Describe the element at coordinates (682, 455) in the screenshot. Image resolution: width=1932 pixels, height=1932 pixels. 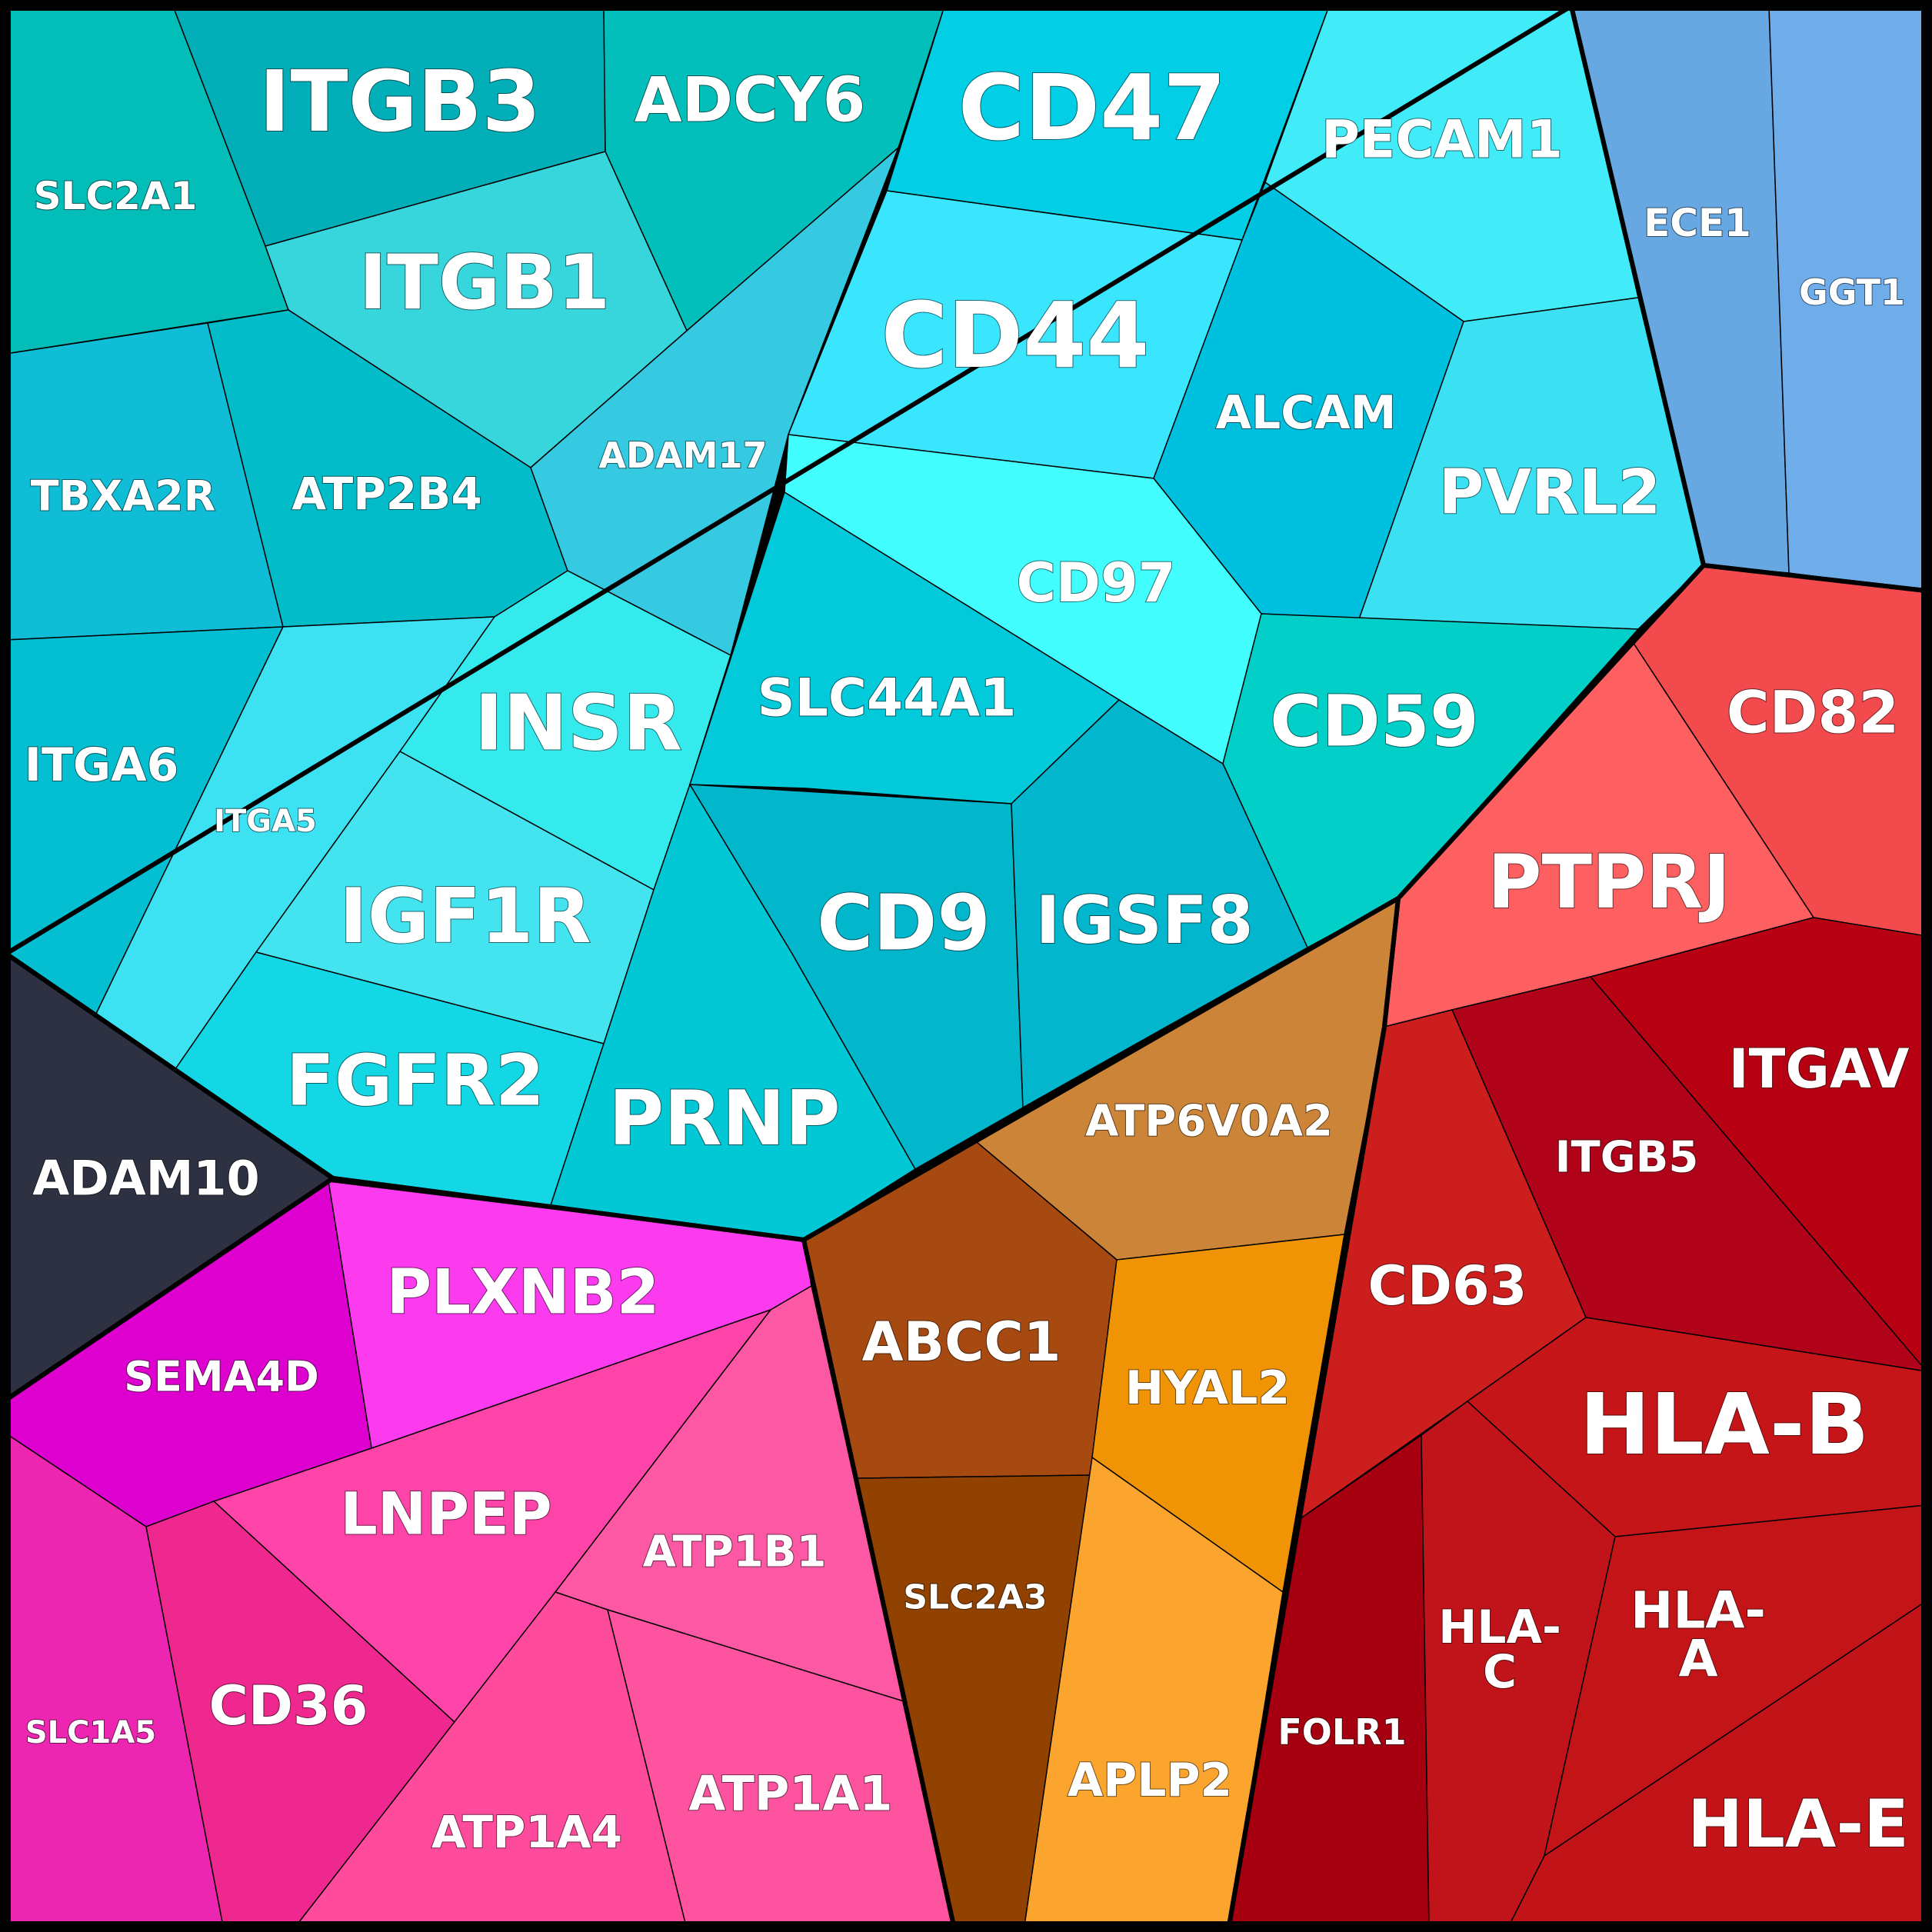
I see `cell-label-adam17: ADAM17` at that location.